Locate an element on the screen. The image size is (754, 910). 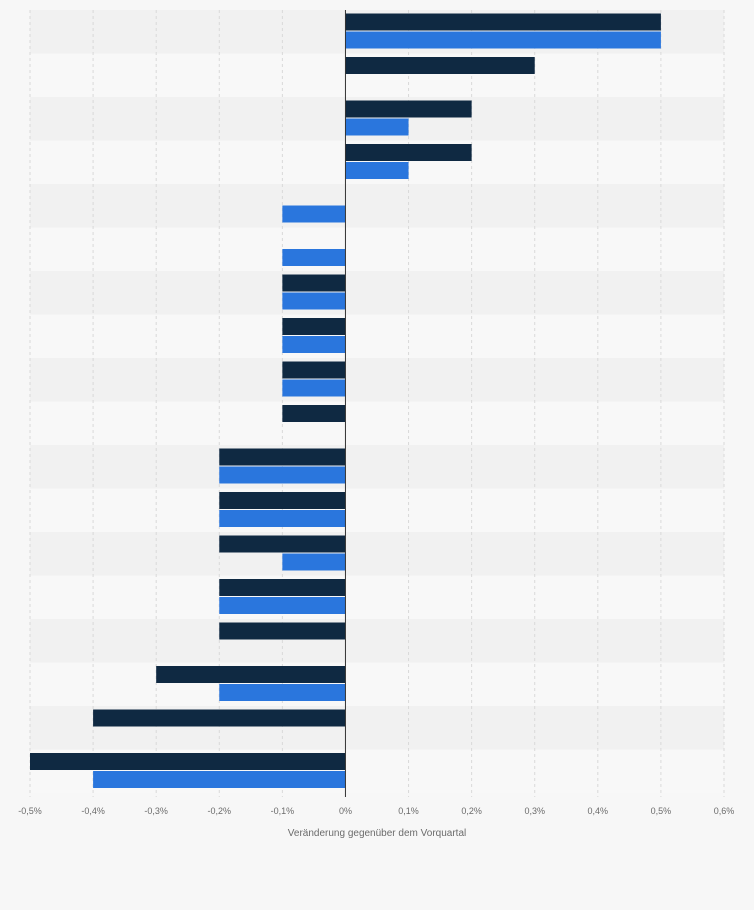
x-tick-label: 0,6% is located at coordinates (724, 811).